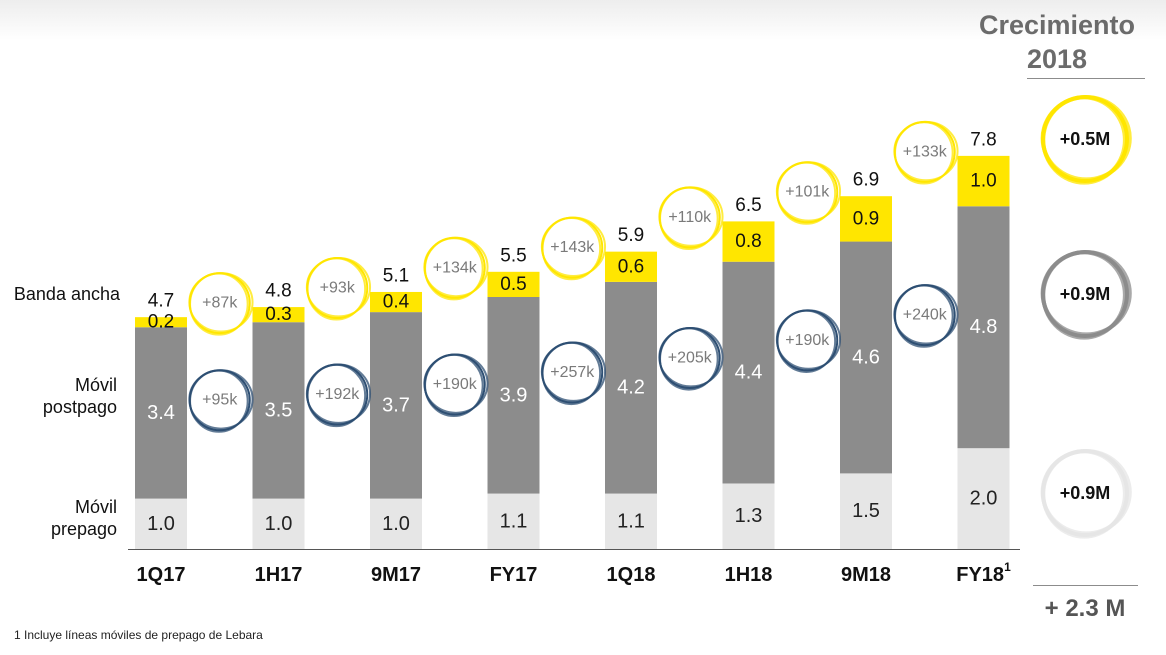 The width and height of the screenshot is (1166, 655). What do you see at coordinates (1007, 567) in the screenshot?
I see `category-superscript: 1` at bounding box center [1007, 567].